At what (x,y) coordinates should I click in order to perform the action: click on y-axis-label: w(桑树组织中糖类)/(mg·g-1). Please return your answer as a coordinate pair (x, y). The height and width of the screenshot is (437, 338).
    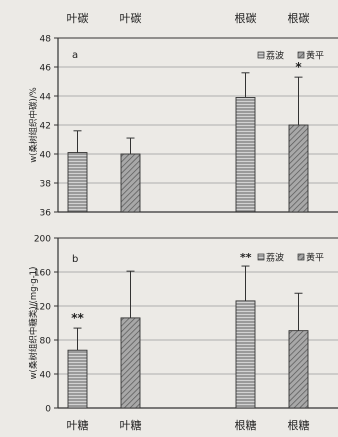
    Looking at the image, I should click on (33, 323).